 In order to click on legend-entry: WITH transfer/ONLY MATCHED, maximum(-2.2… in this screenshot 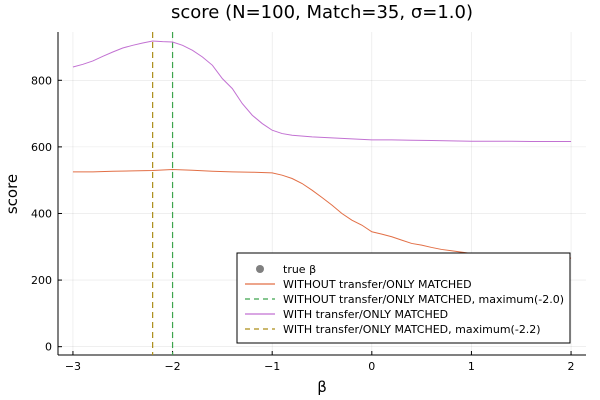, I will do `click(412, 329)`.